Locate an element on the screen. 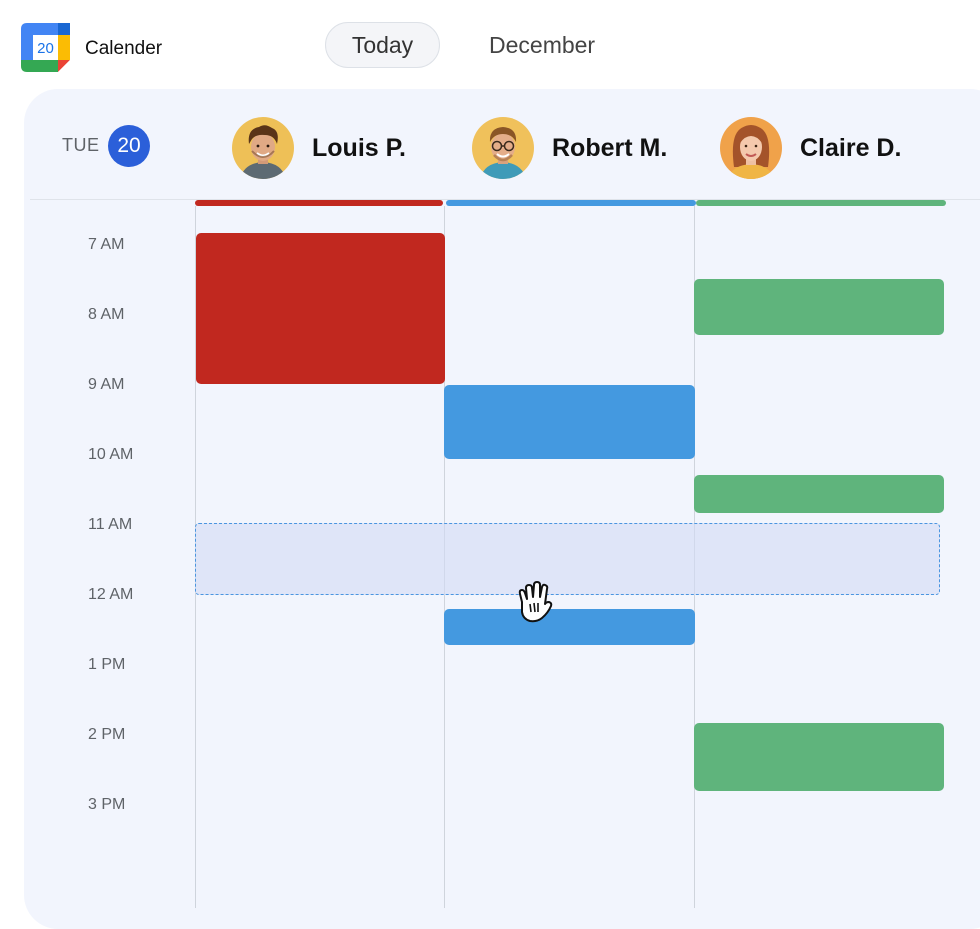 This screenshot has height=929, width=980. person-header-claire: Claire D. is located at coordinates (810, 148).